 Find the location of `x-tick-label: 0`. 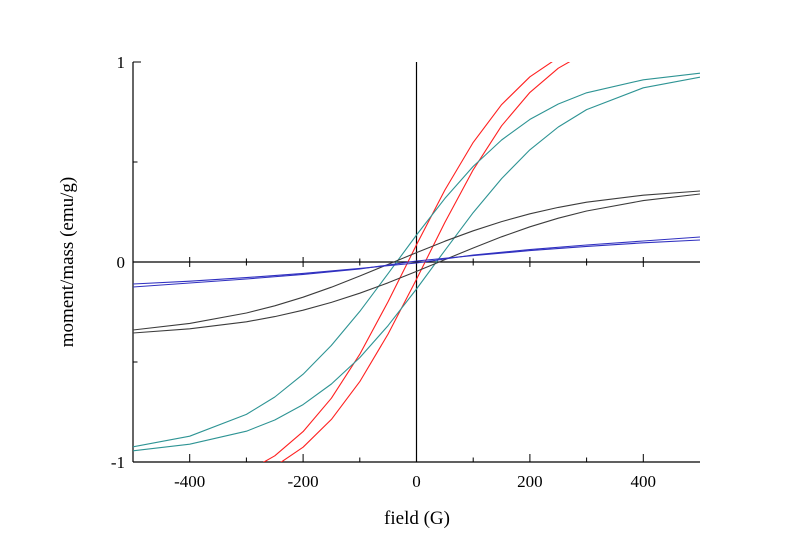

x-tick-label: 0 is located at coordinates (416, 481).